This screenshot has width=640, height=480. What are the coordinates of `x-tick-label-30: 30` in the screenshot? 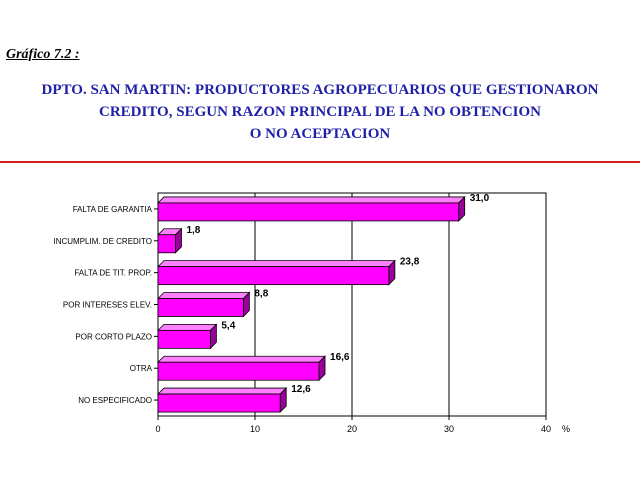 It's located at (449, 429).